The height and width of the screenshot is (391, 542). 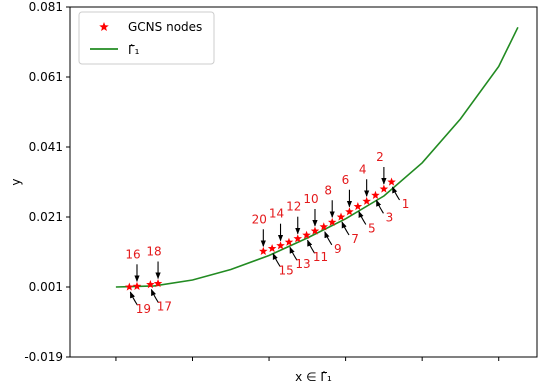 I want to click on y-tick-label: -0.019, so click(x=43, y=357).